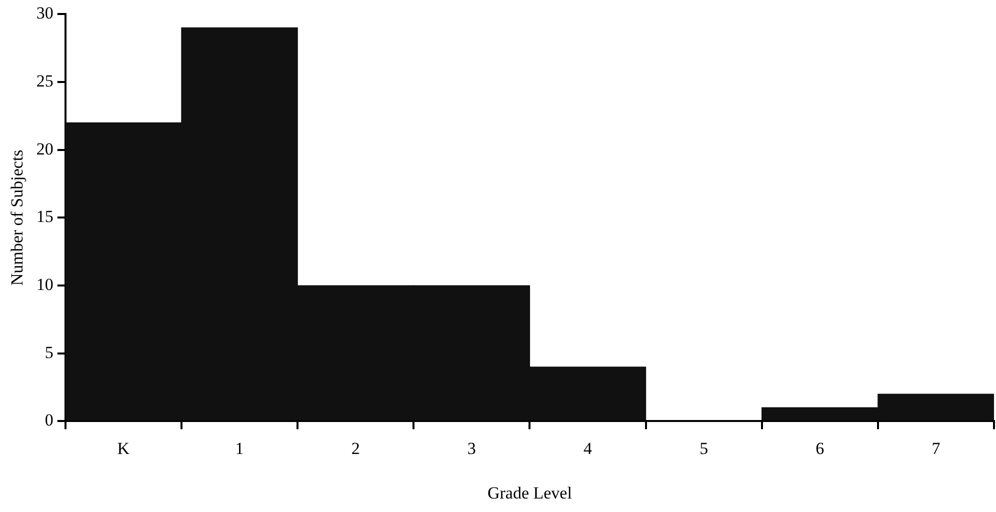  What do you see at coordinates (123, 448) in the screenshot?
I see `x-tick-label: K` at bounding box center [123, 448].